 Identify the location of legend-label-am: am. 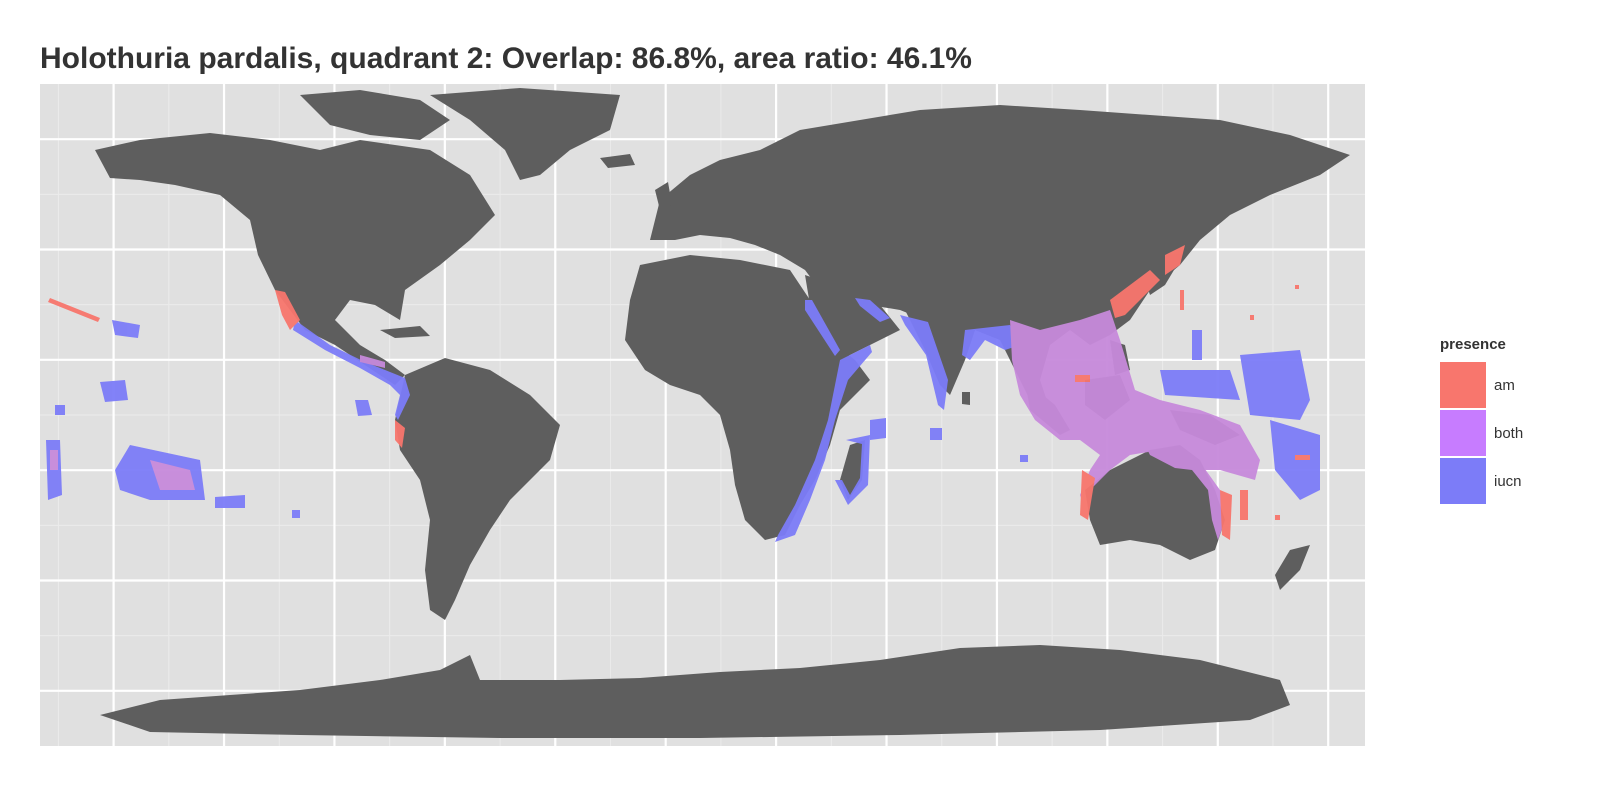
(1504, 385).